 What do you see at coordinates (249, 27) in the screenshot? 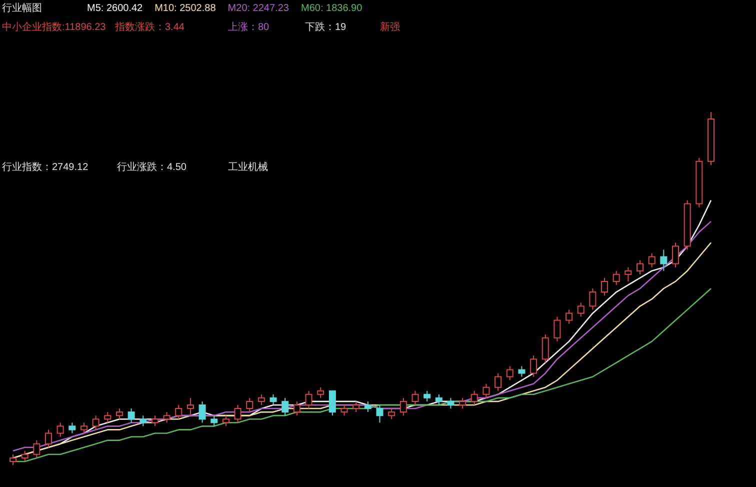
I see `text: 上涨：80` at bounding box center [249, 27].